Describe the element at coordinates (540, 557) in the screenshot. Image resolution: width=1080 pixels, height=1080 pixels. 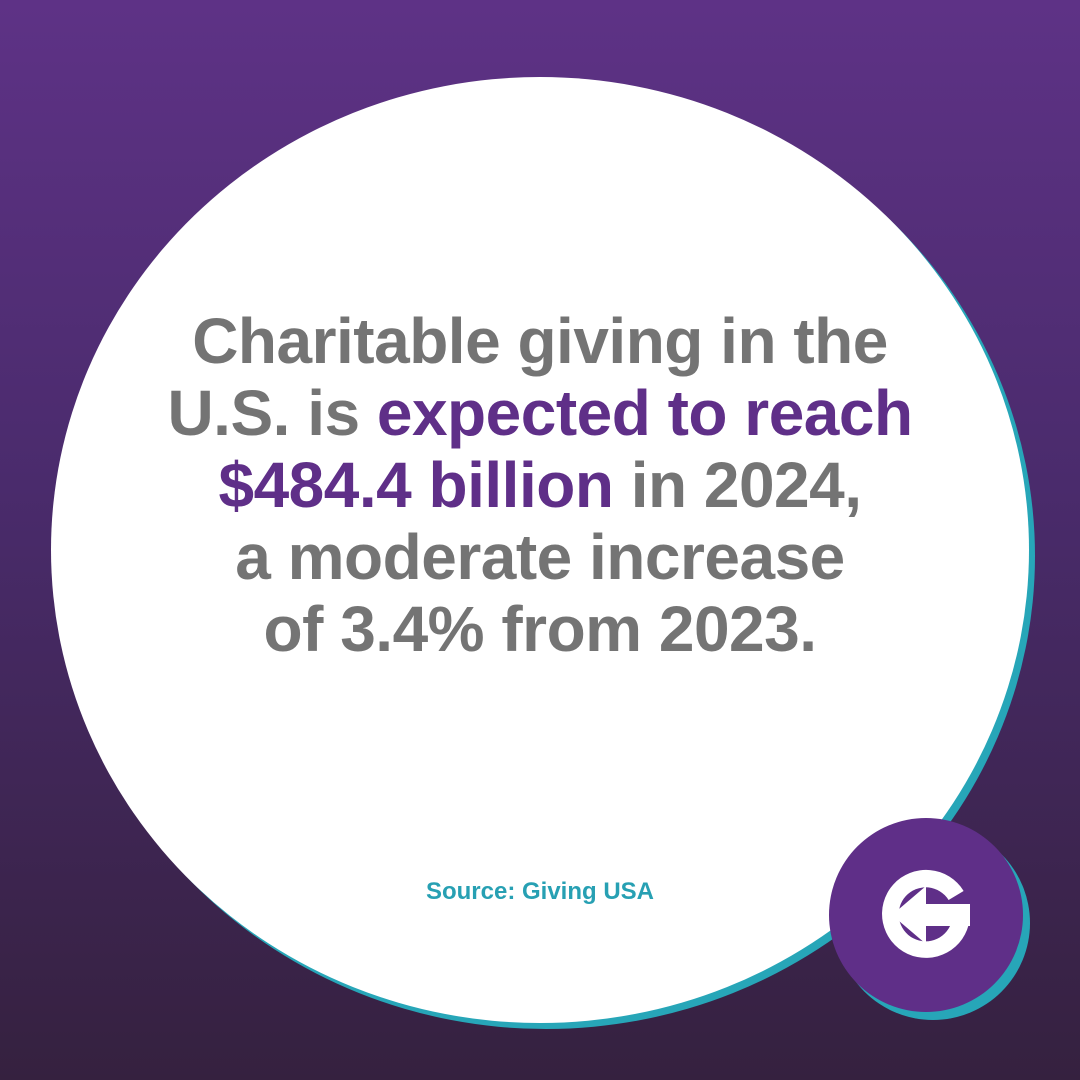
I see `headline-line-4: a moderate increase` at that location.